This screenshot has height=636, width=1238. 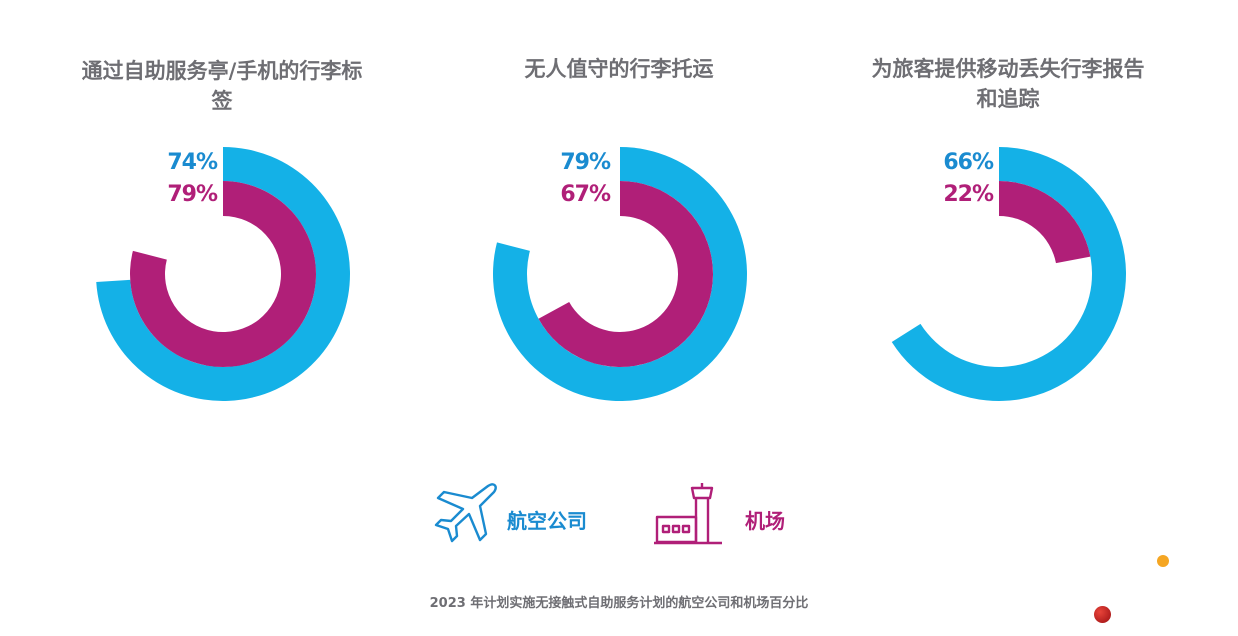 What do you see at coordinates (547, 521) in the screenshot?
I see `legend-airline-label: 航空公司` at bounding box center [547, 521].